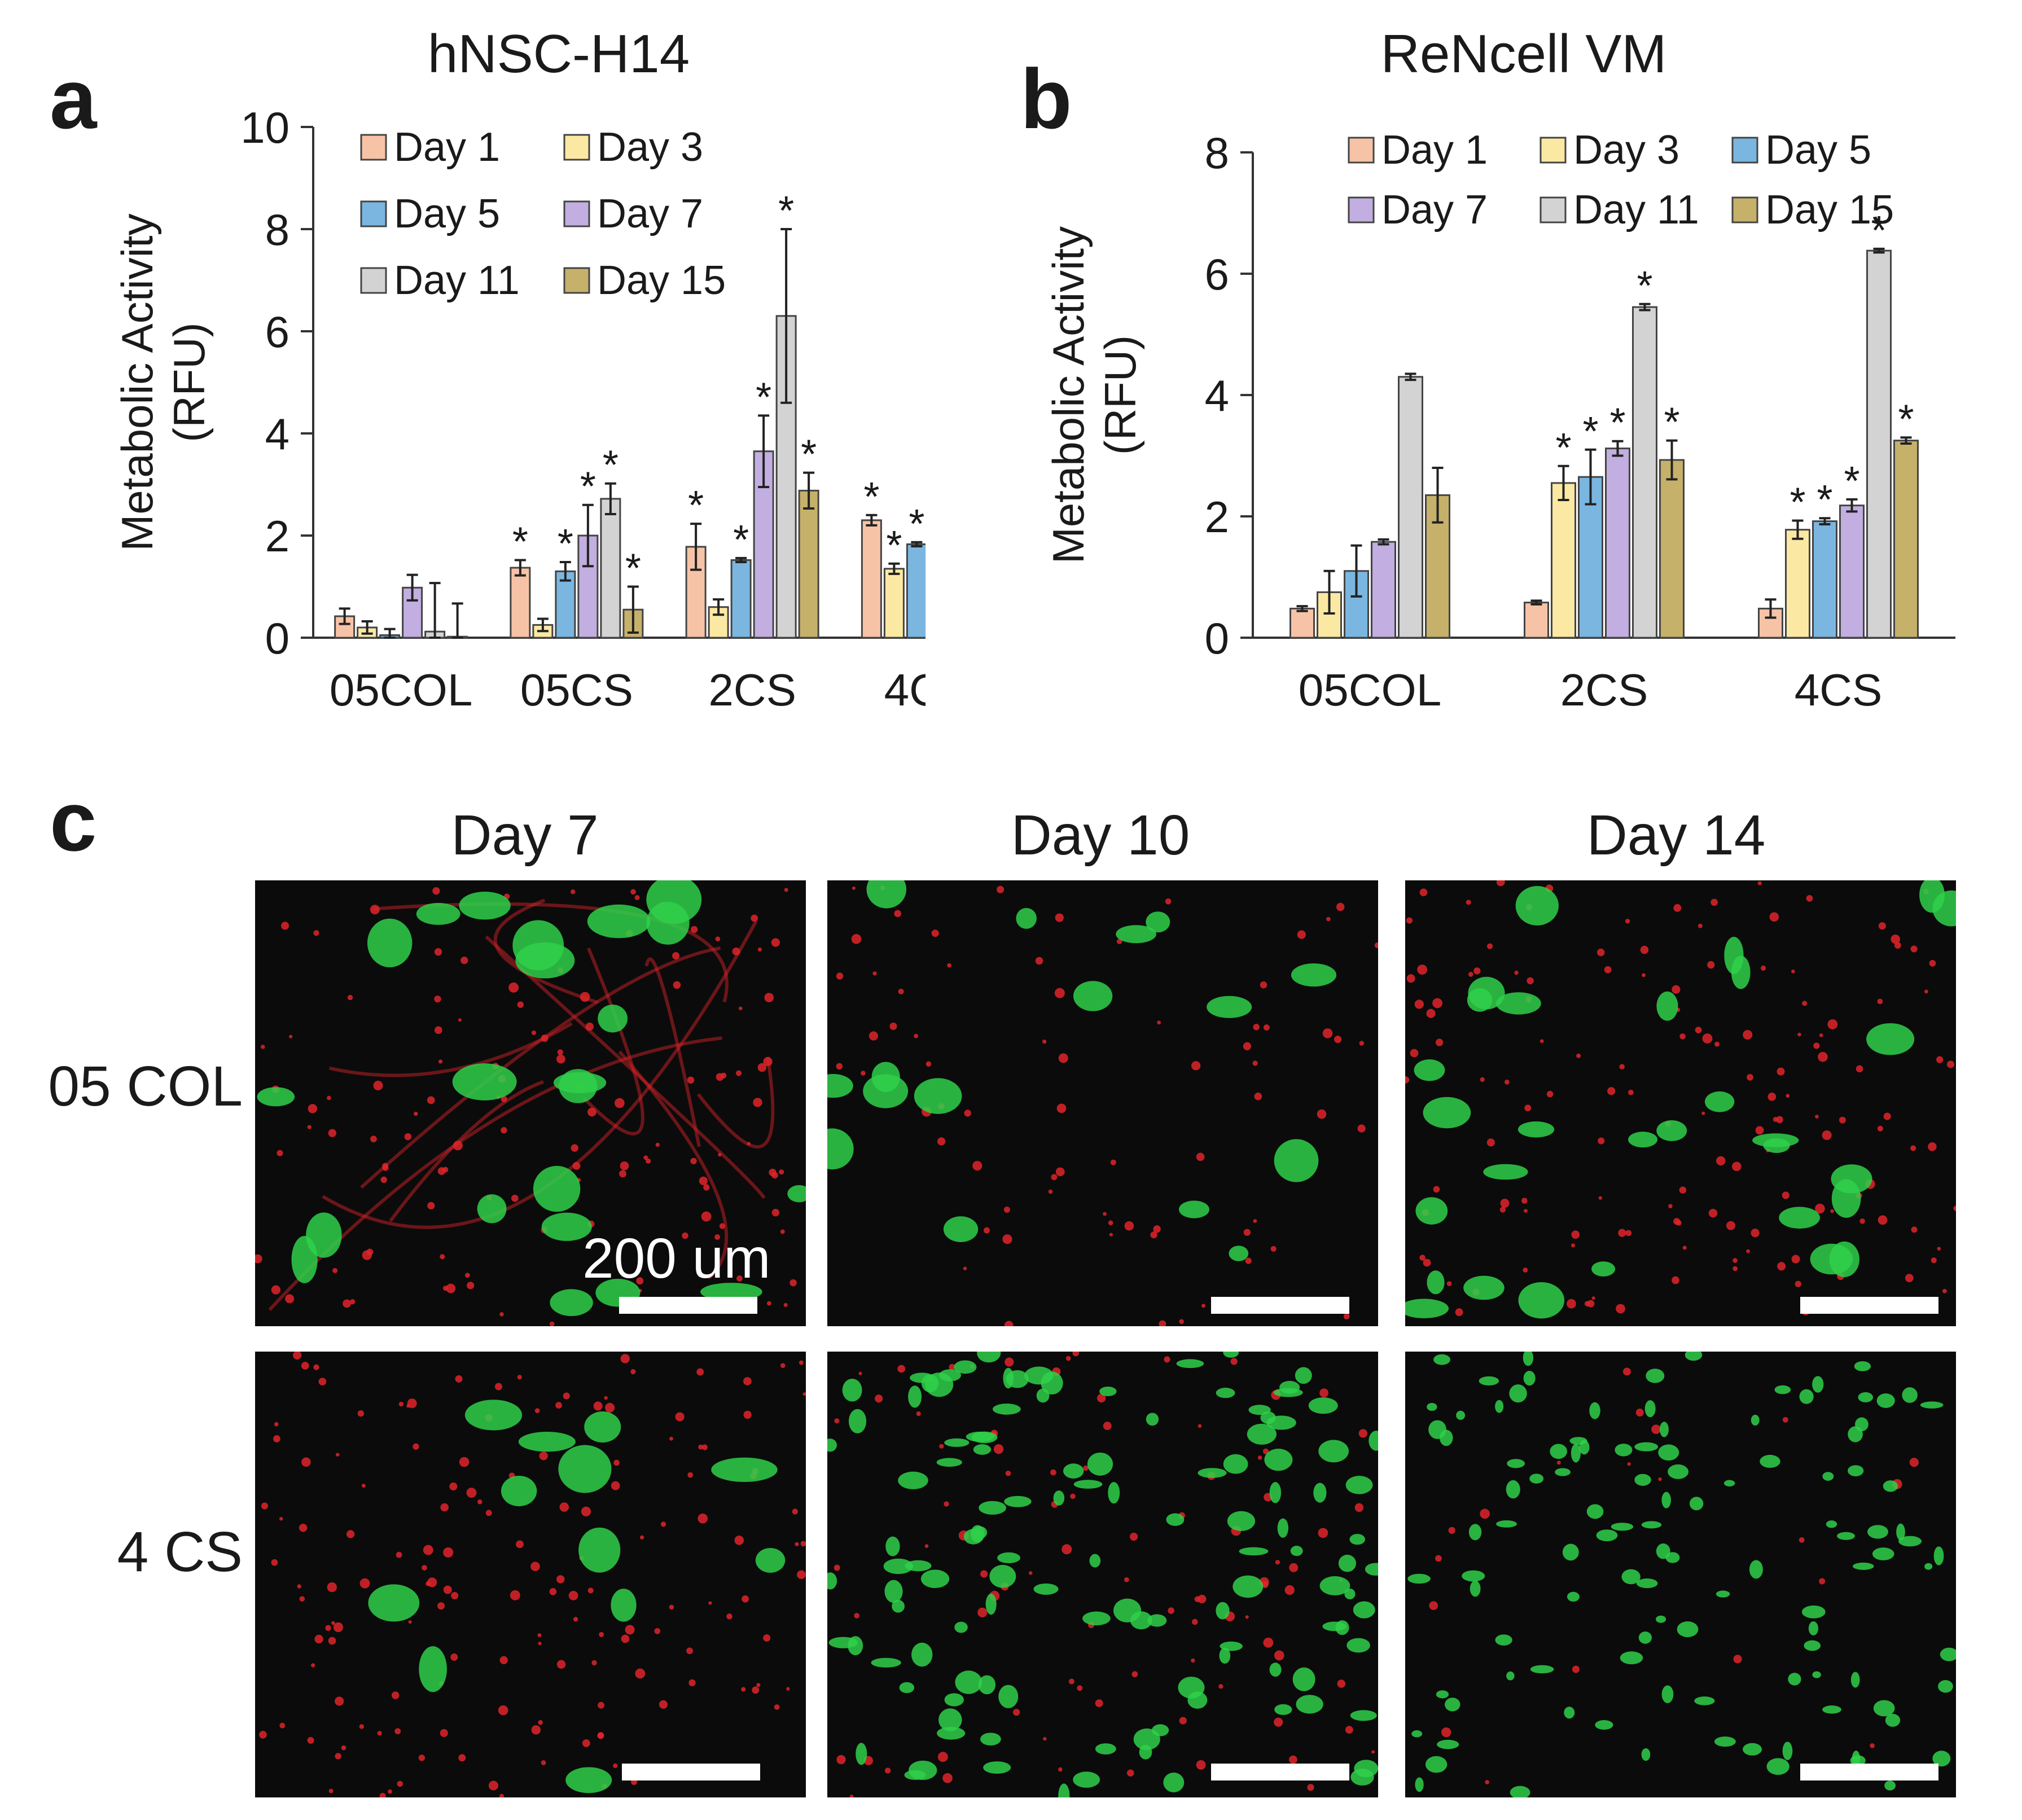  Describe the element at coordinates (1553, 209) in the screenshot. I see `chart-b-legend-swatch` at that location.